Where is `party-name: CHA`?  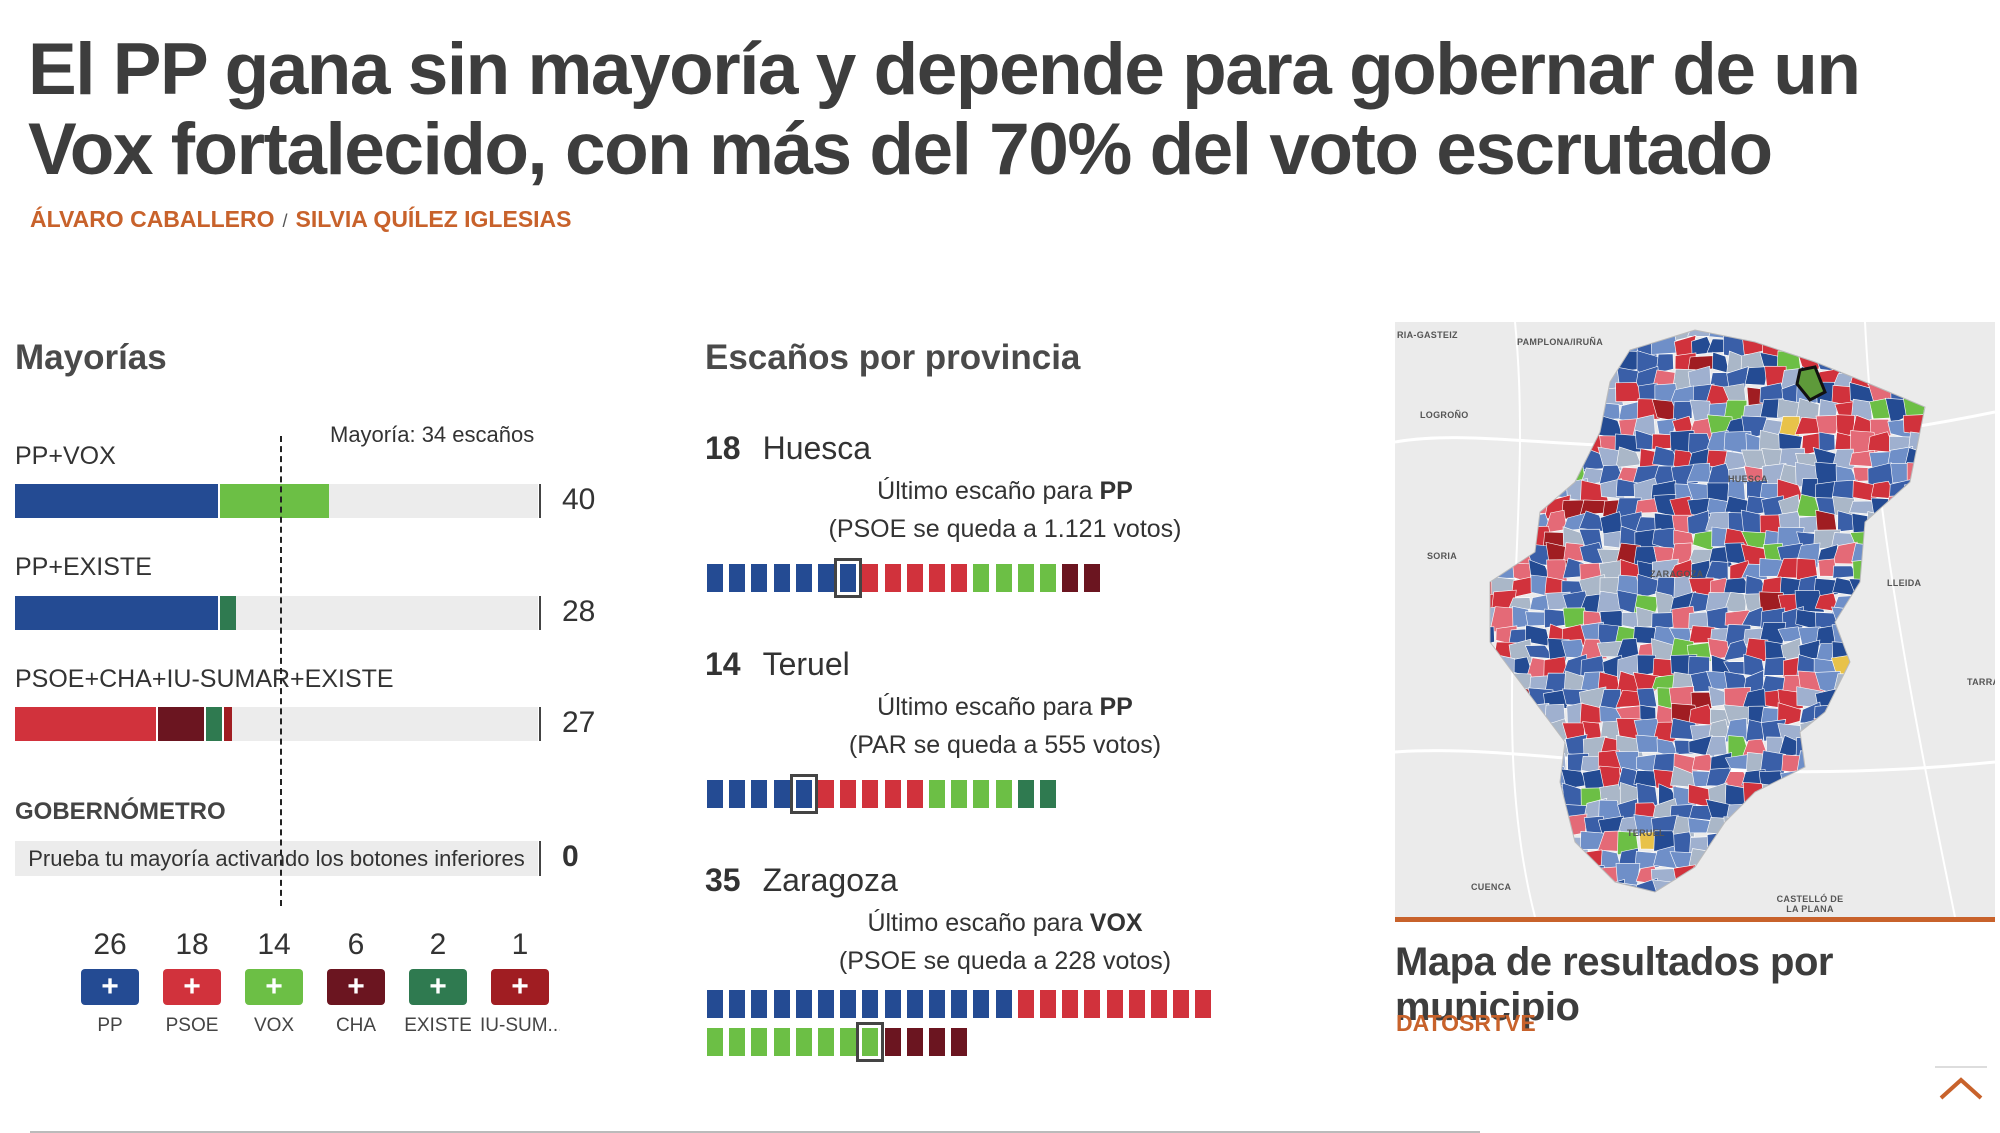 party-name: CHA is located at coordinates (356, 1025).